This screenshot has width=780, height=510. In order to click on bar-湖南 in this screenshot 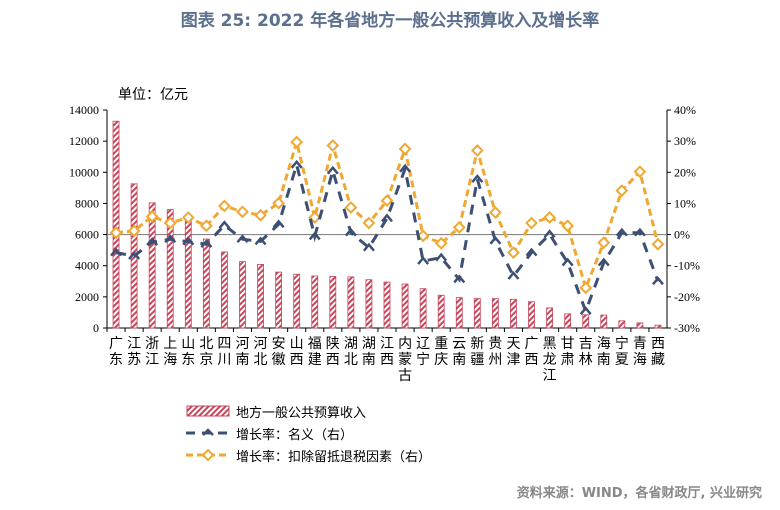, I will do `click(369, 304)`.